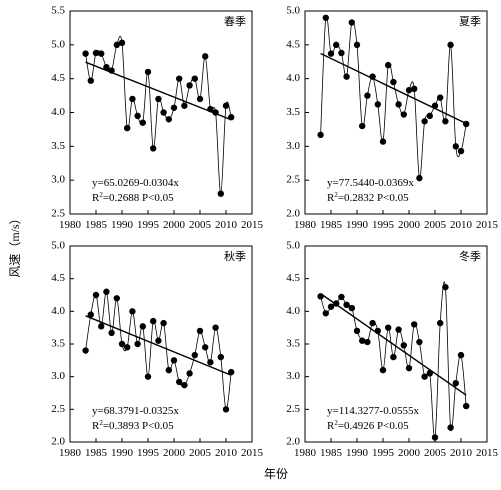 The height and width of the screenshot is (490, 501). What do you see at coordinates (70, 453) in the screenshot?
I see `x-tick-label: 1980` at bounding box center [70, 453].